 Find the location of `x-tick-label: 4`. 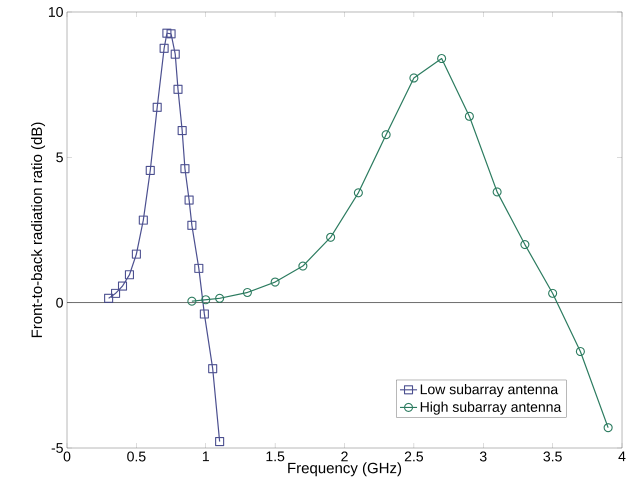

x-tick-label: 4 is located at coordinates (622, 457).